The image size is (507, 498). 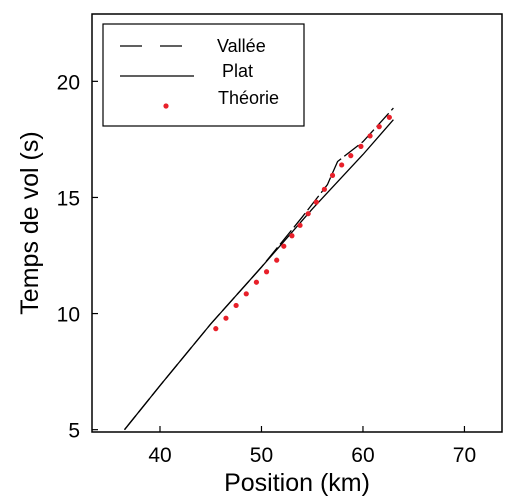 What do you see at coordinates (248, 98) in the screenshot?
I see `legend-label-theorie: Théorie` at bounding box center [248, 98].